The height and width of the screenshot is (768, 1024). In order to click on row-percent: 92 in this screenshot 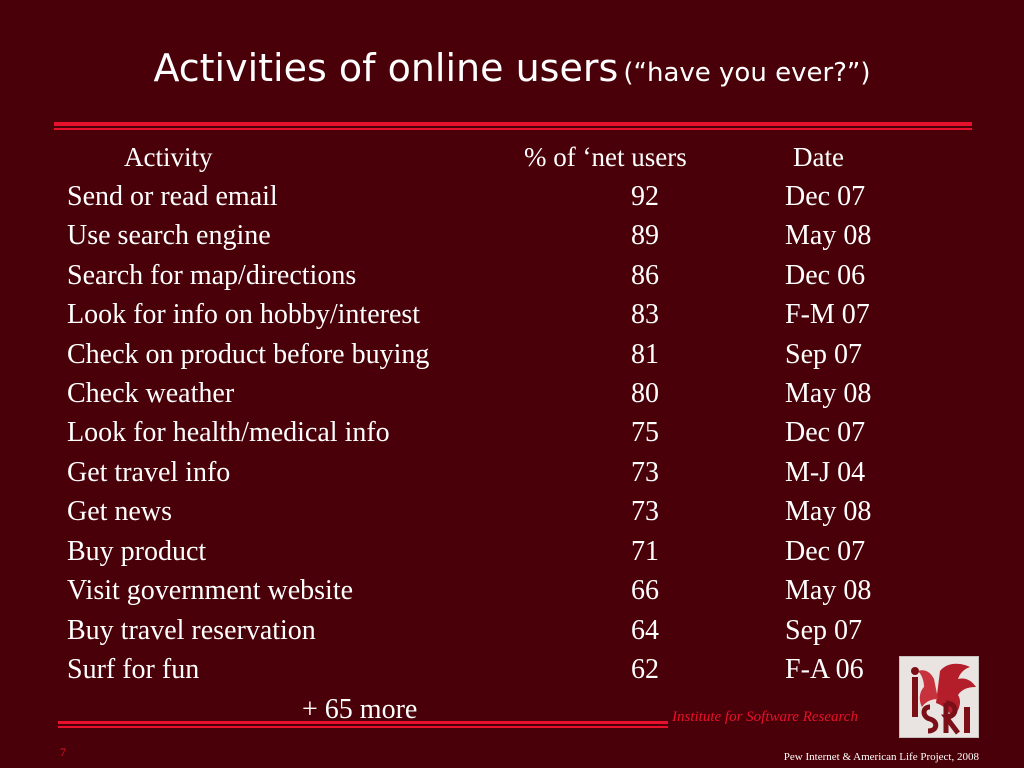, I will do `click(645, 196)`.